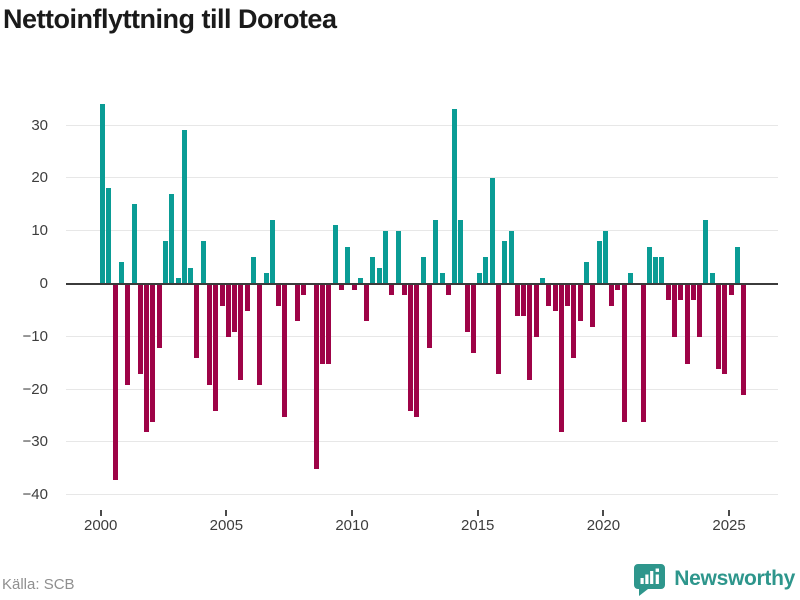  What do you see at coordinates (39, 231) in the screenshot?
I see `y-axis-tick-label: 10` at bounding box center [39, 231].